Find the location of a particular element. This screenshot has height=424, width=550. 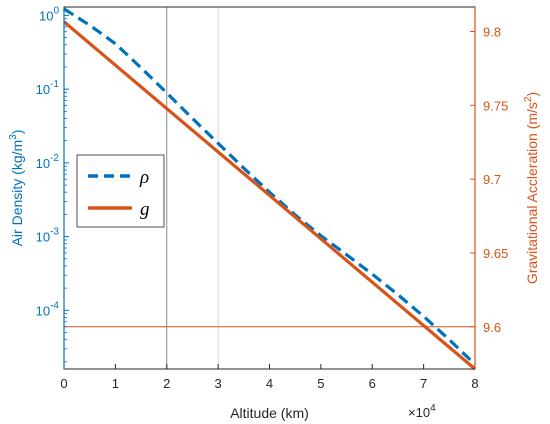

right-tick-label: 9.6 is located at coordinates (492, 327).